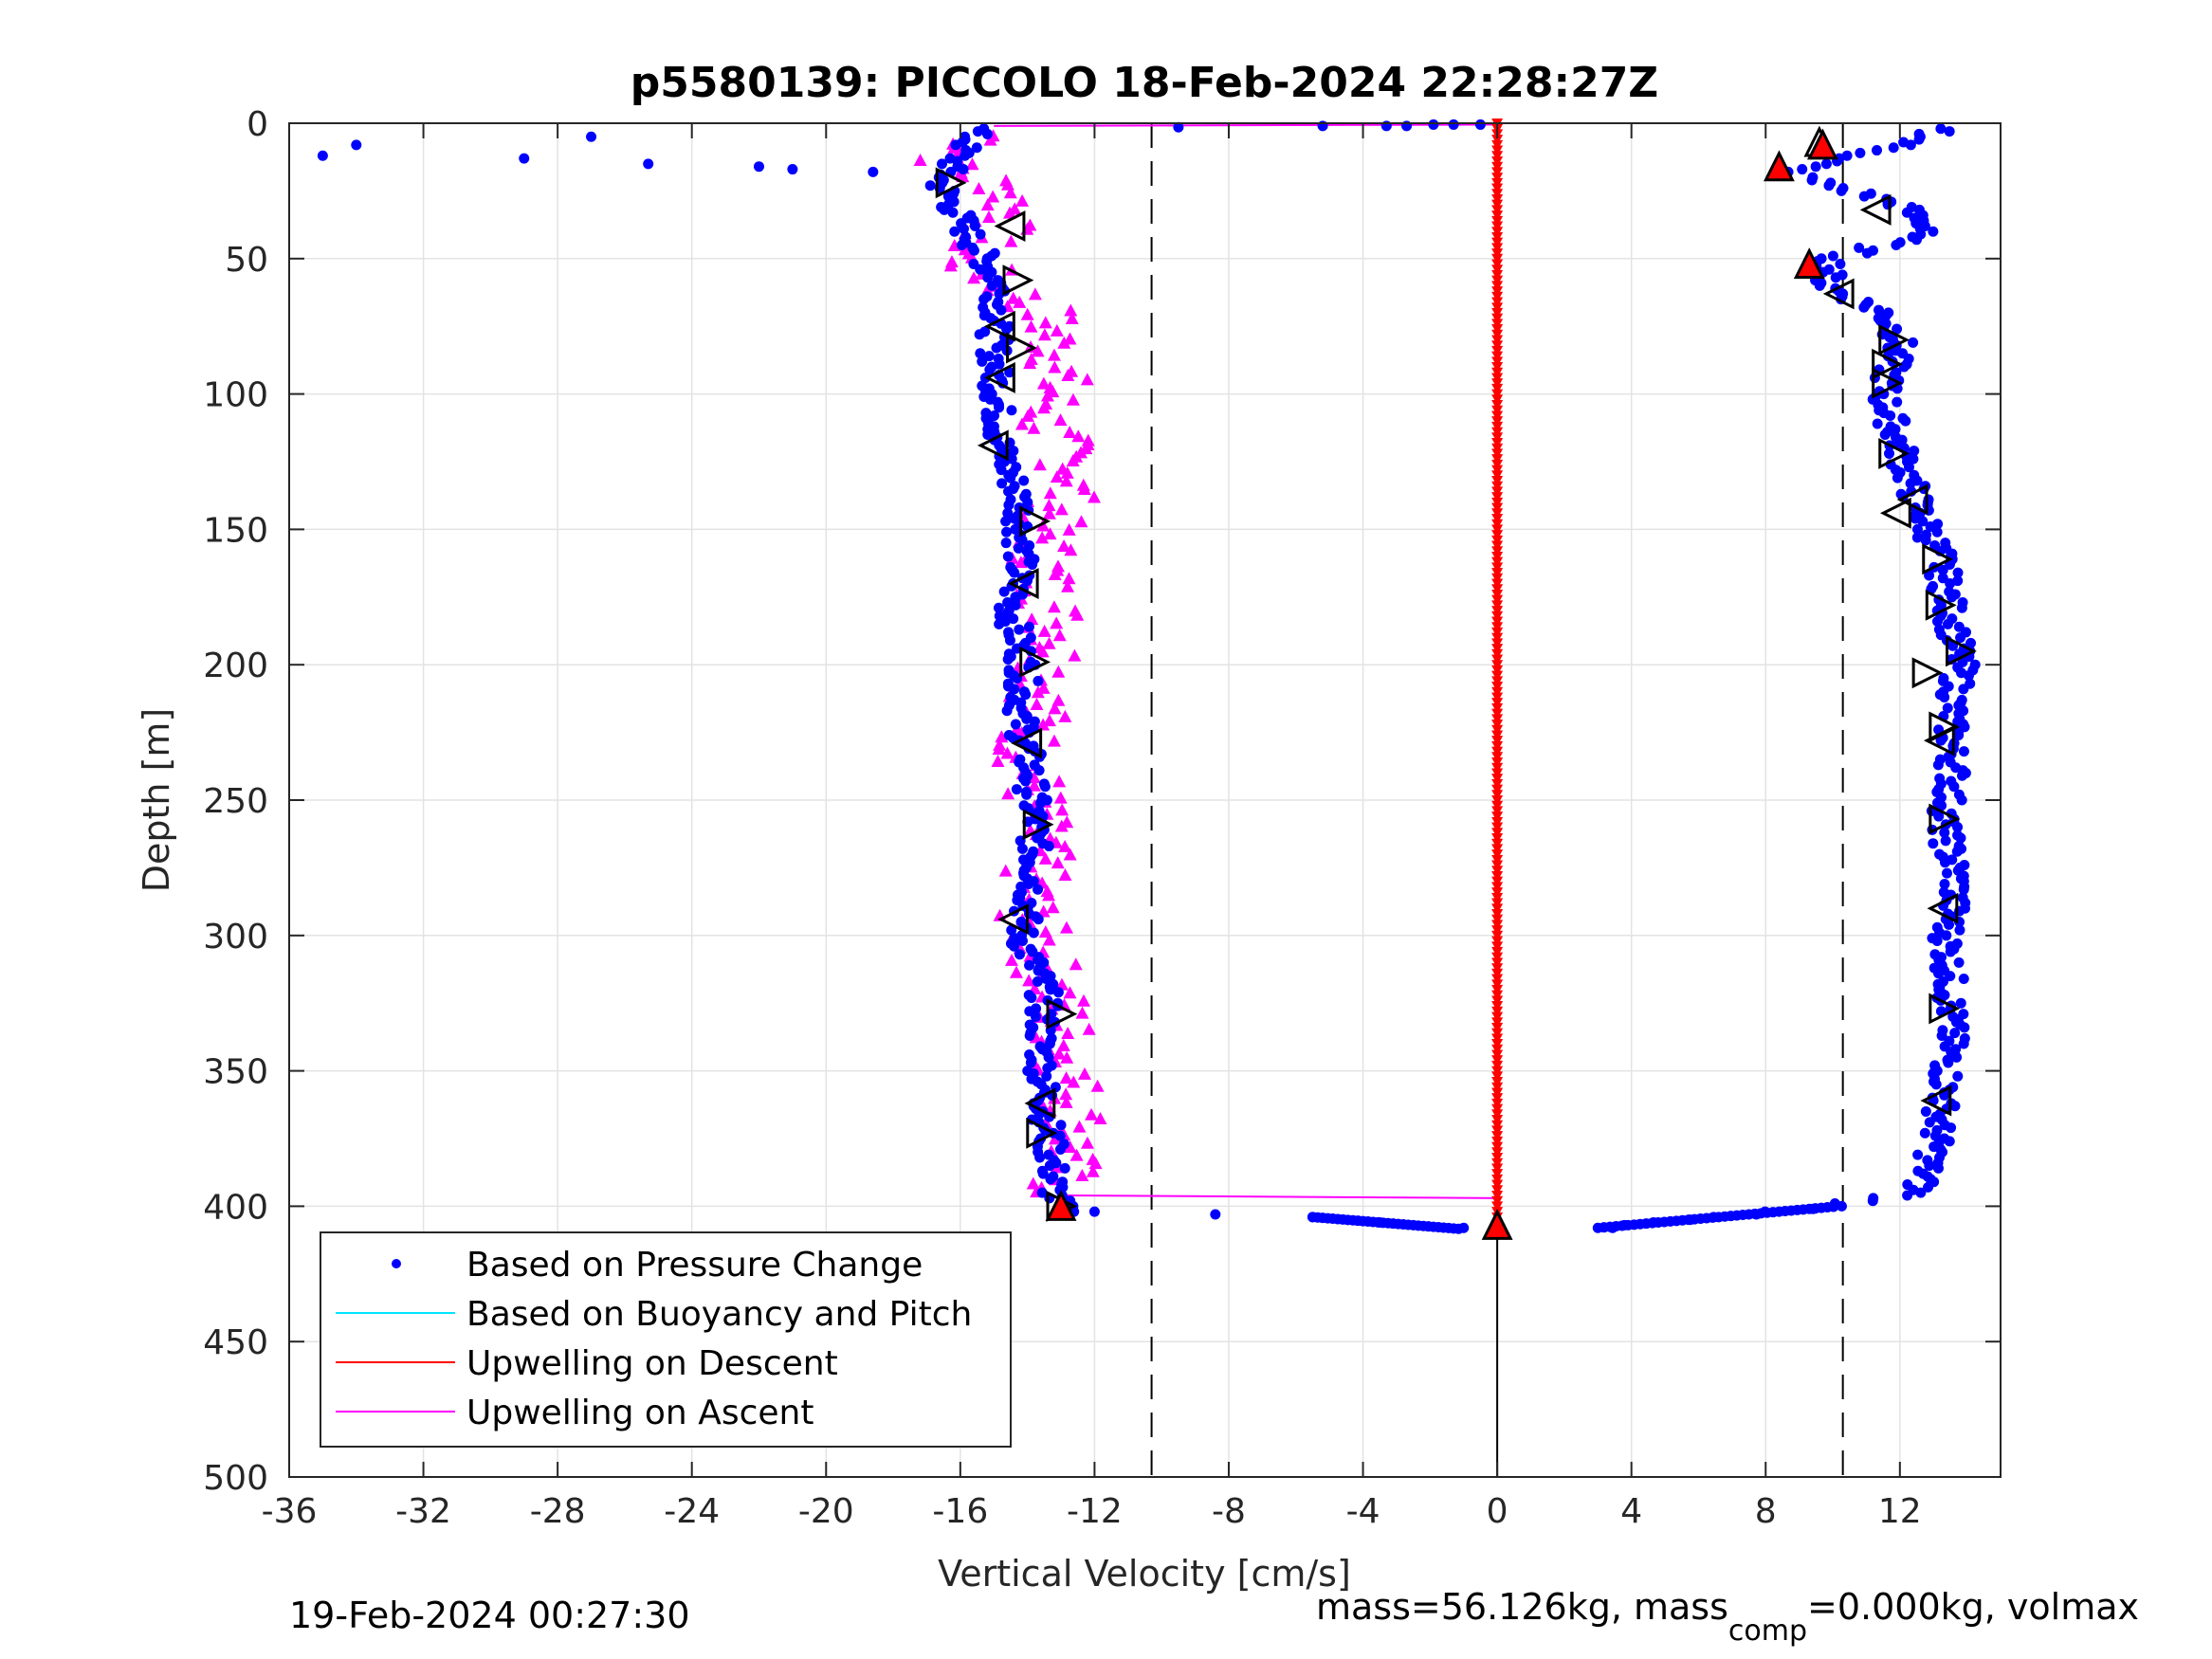  Describe the element at coordinates (1767, 1631) in the screenshot. I see `footer-mass-subscript: comp` at that location.